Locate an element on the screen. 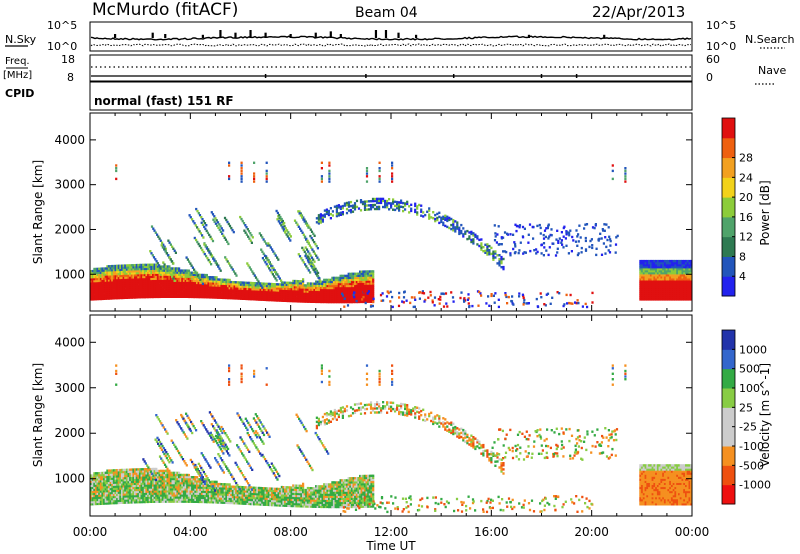  cell-2081 is located at coordinates (355, 290).